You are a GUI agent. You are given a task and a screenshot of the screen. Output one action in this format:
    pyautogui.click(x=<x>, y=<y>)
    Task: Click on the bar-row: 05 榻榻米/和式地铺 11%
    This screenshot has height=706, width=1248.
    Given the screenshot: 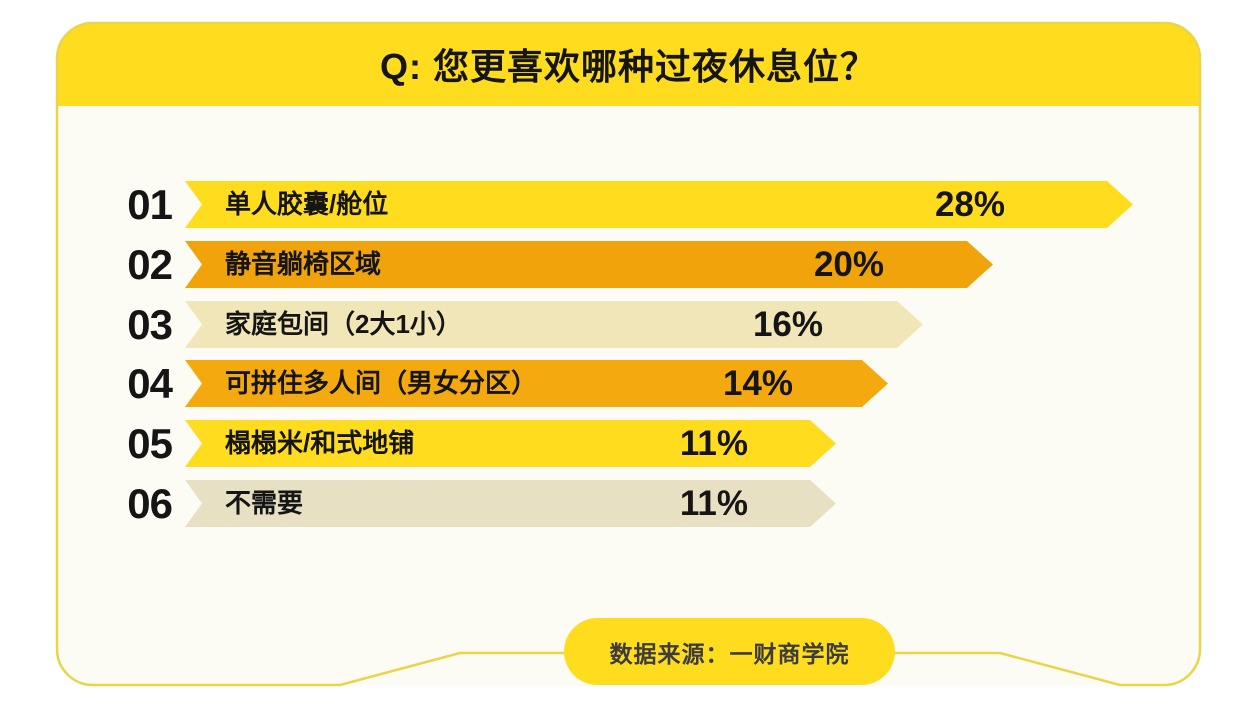 What is the action you would take?
    pyautogui.click(x=624, y=443)
    